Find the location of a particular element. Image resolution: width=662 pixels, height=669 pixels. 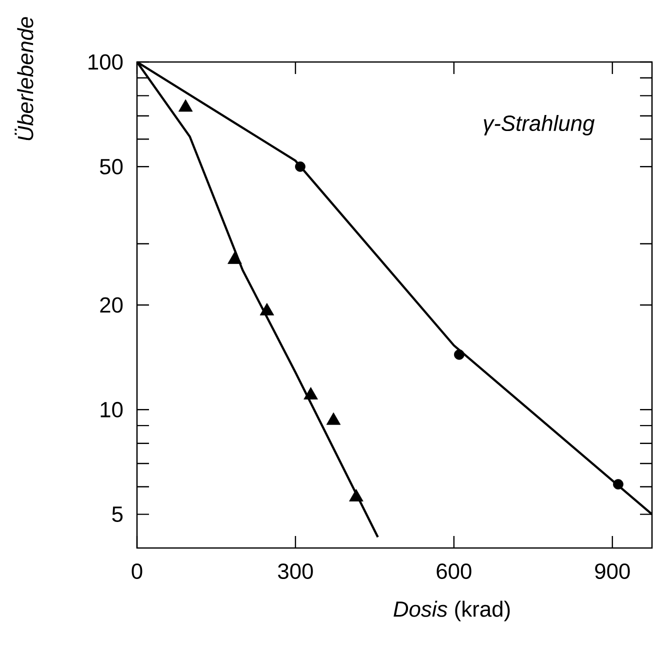

x-tick-label: 0 is located at coordinates (137, 571).